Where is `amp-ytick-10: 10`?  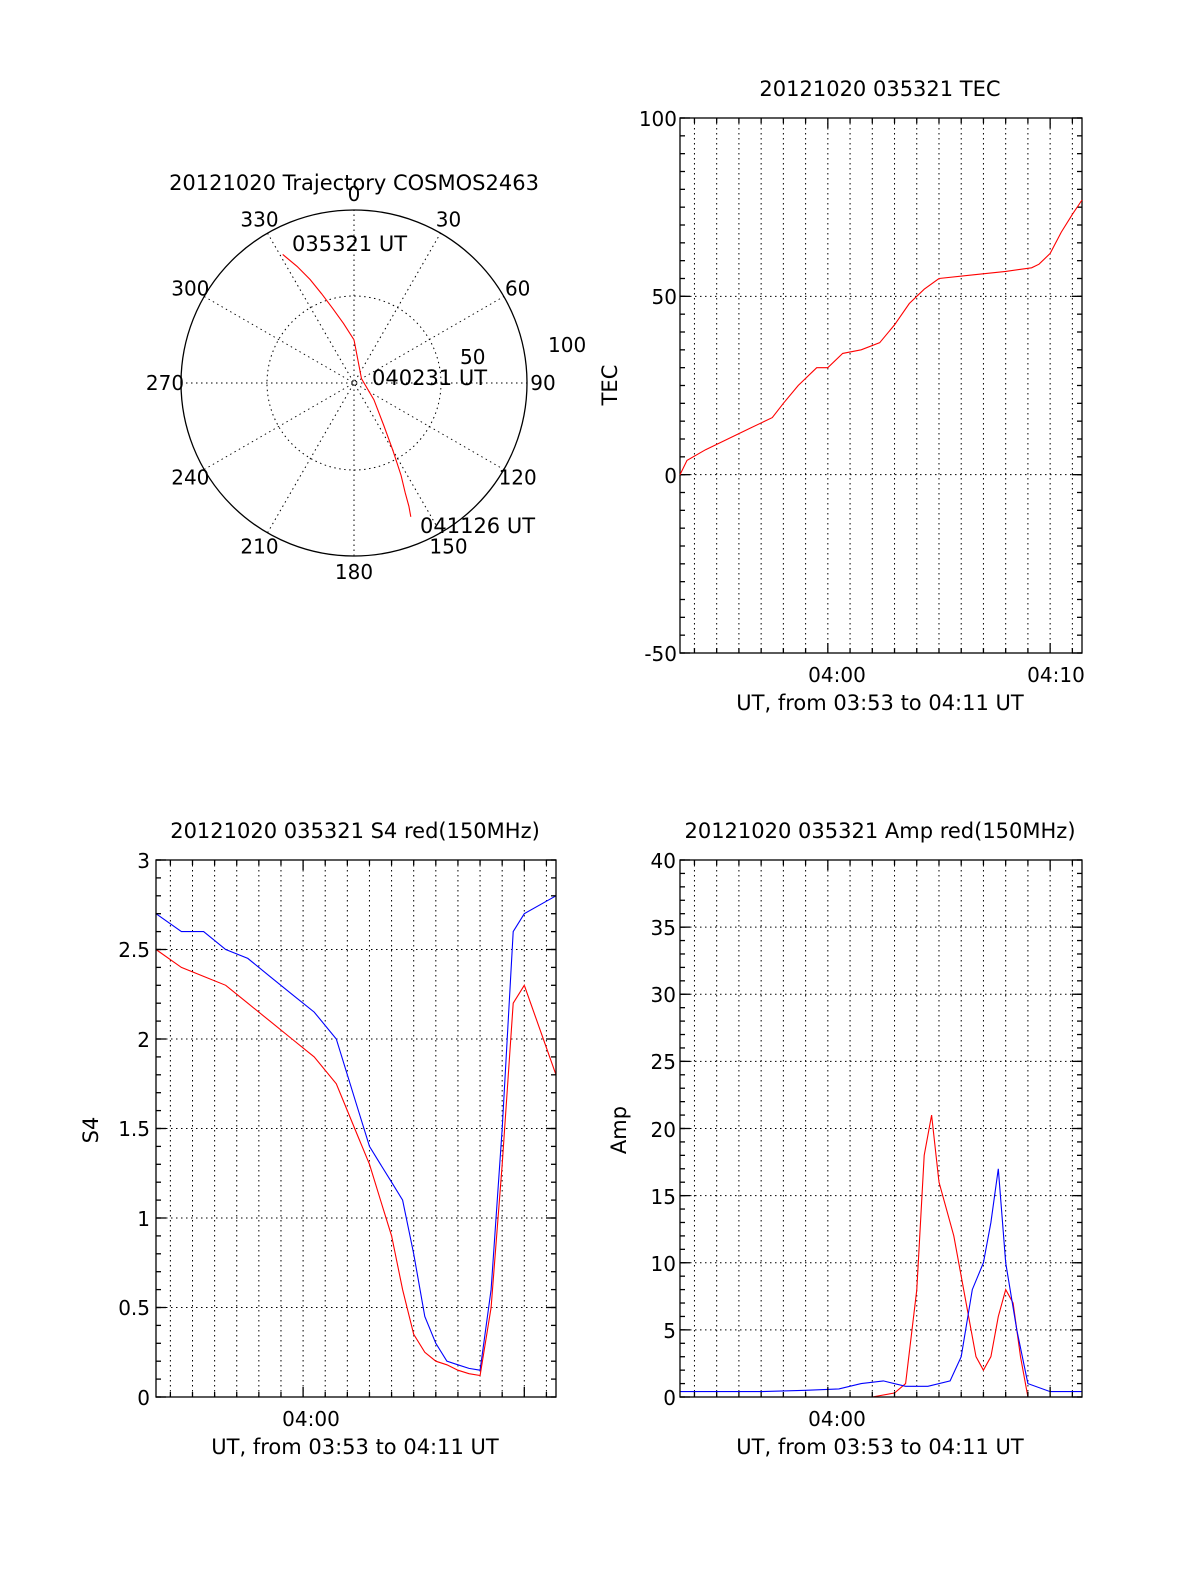 amp-ytick-10: 10 is located at coordinates (663, 1264).